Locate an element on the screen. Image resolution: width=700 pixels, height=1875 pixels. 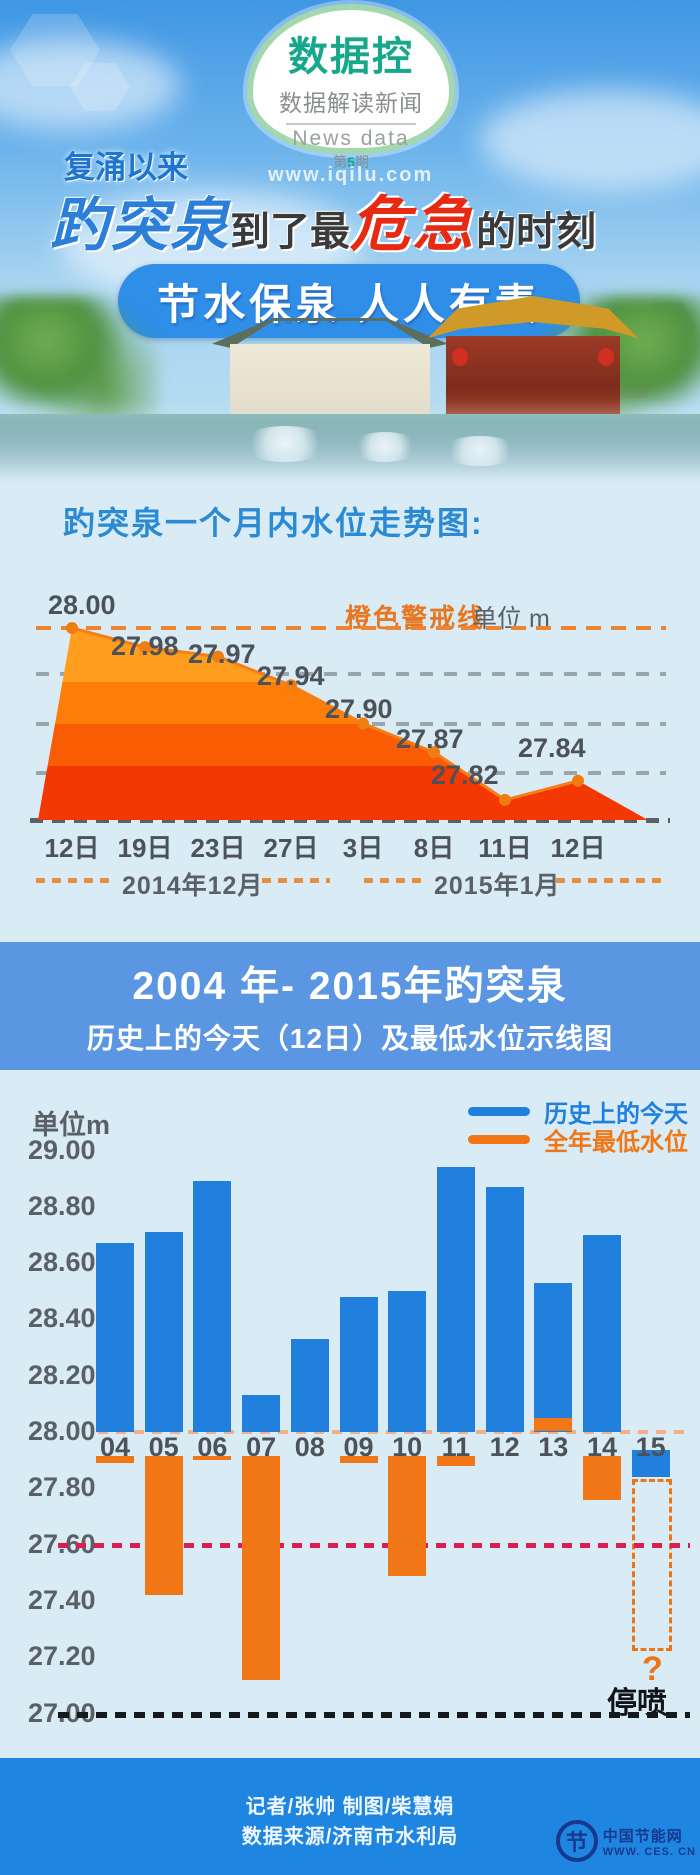
chart1-value-label: 27.94 is located at coordinates (291, 676).